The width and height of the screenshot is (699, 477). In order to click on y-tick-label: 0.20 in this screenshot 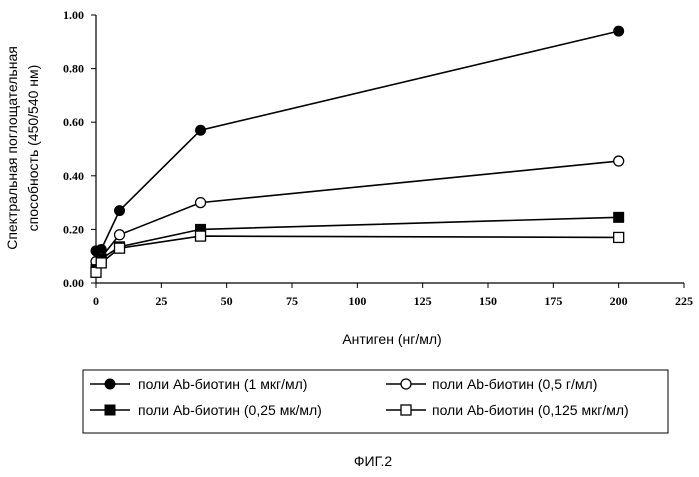, I will do `click(73, 229)`.